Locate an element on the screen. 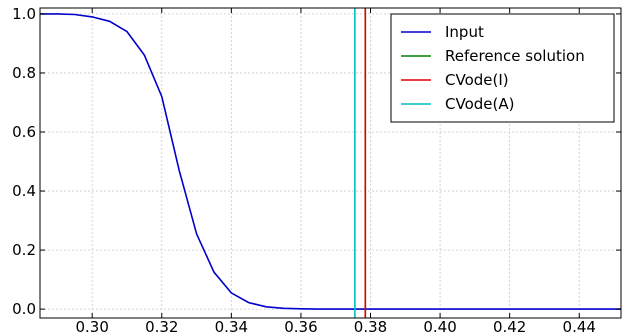  legend-label: Reference solution is located at coordinates (515, 56).